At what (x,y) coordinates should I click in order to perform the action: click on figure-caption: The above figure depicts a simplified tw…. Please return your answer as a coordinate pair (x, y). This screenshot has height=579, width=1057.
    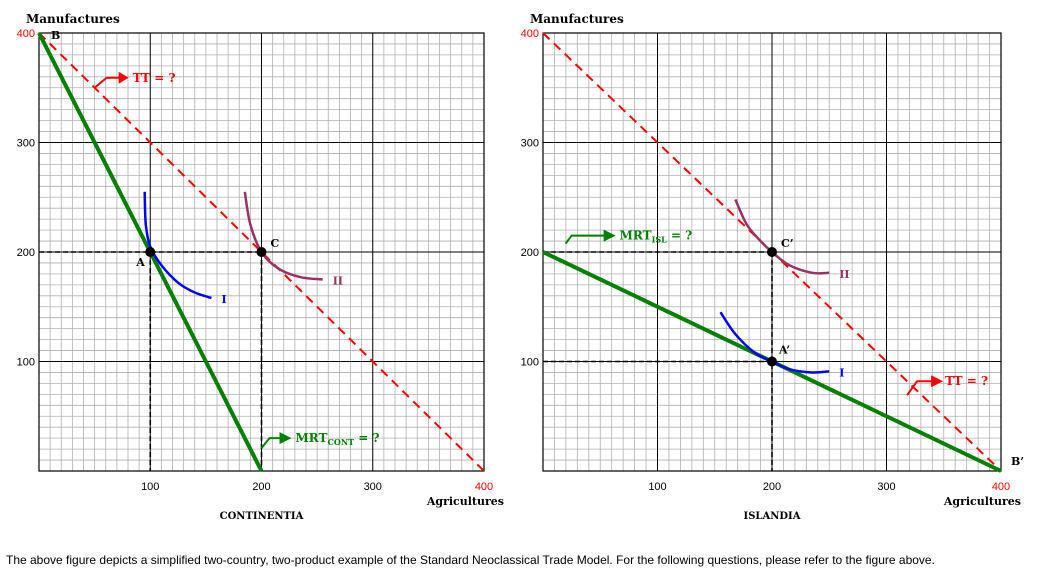
    Looking at the image, I should click on (470, 560).